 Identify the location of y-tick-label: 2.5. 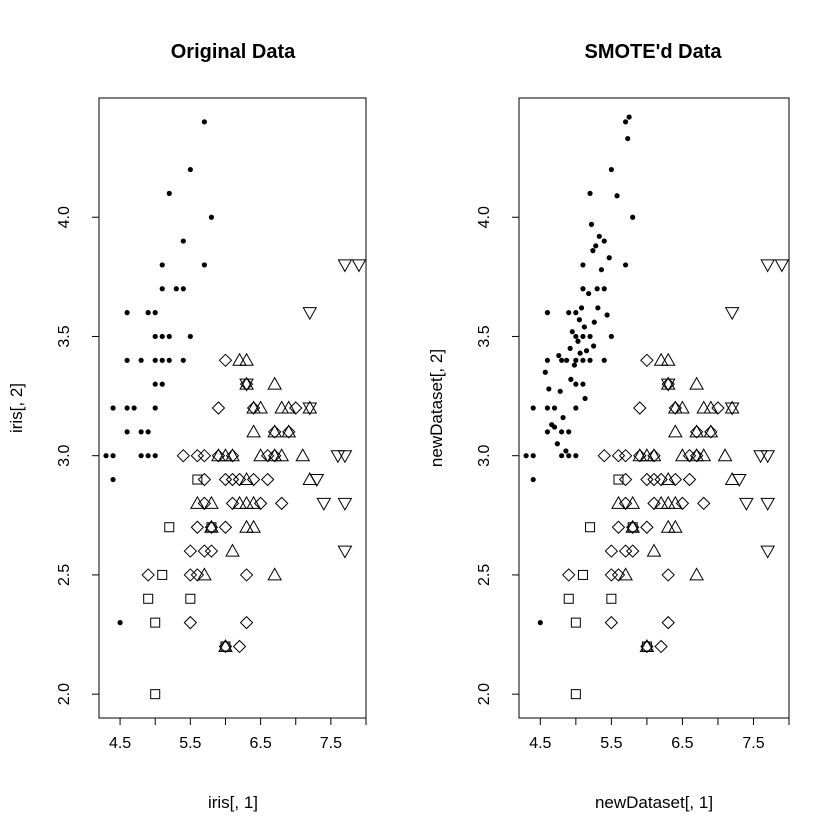
(64, 575).